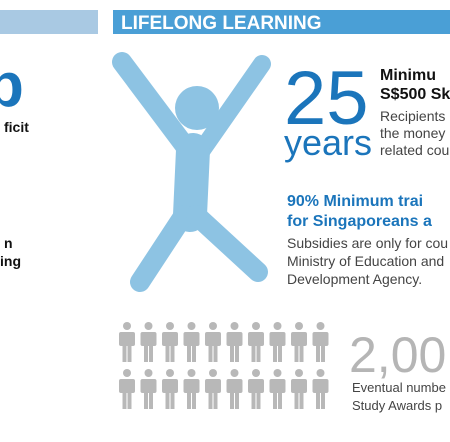 The image size is (450, 442). I want to click on body-text: Recipients, so click(412, 116).